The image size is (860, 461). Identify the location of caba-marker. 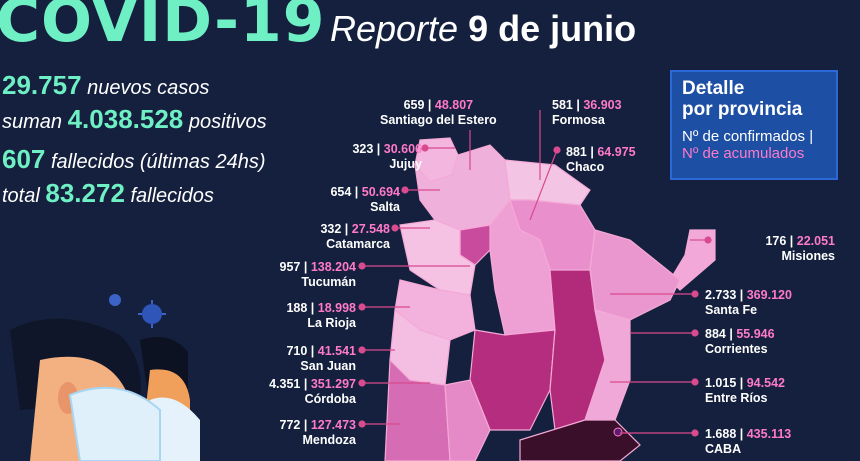
(618, 432).